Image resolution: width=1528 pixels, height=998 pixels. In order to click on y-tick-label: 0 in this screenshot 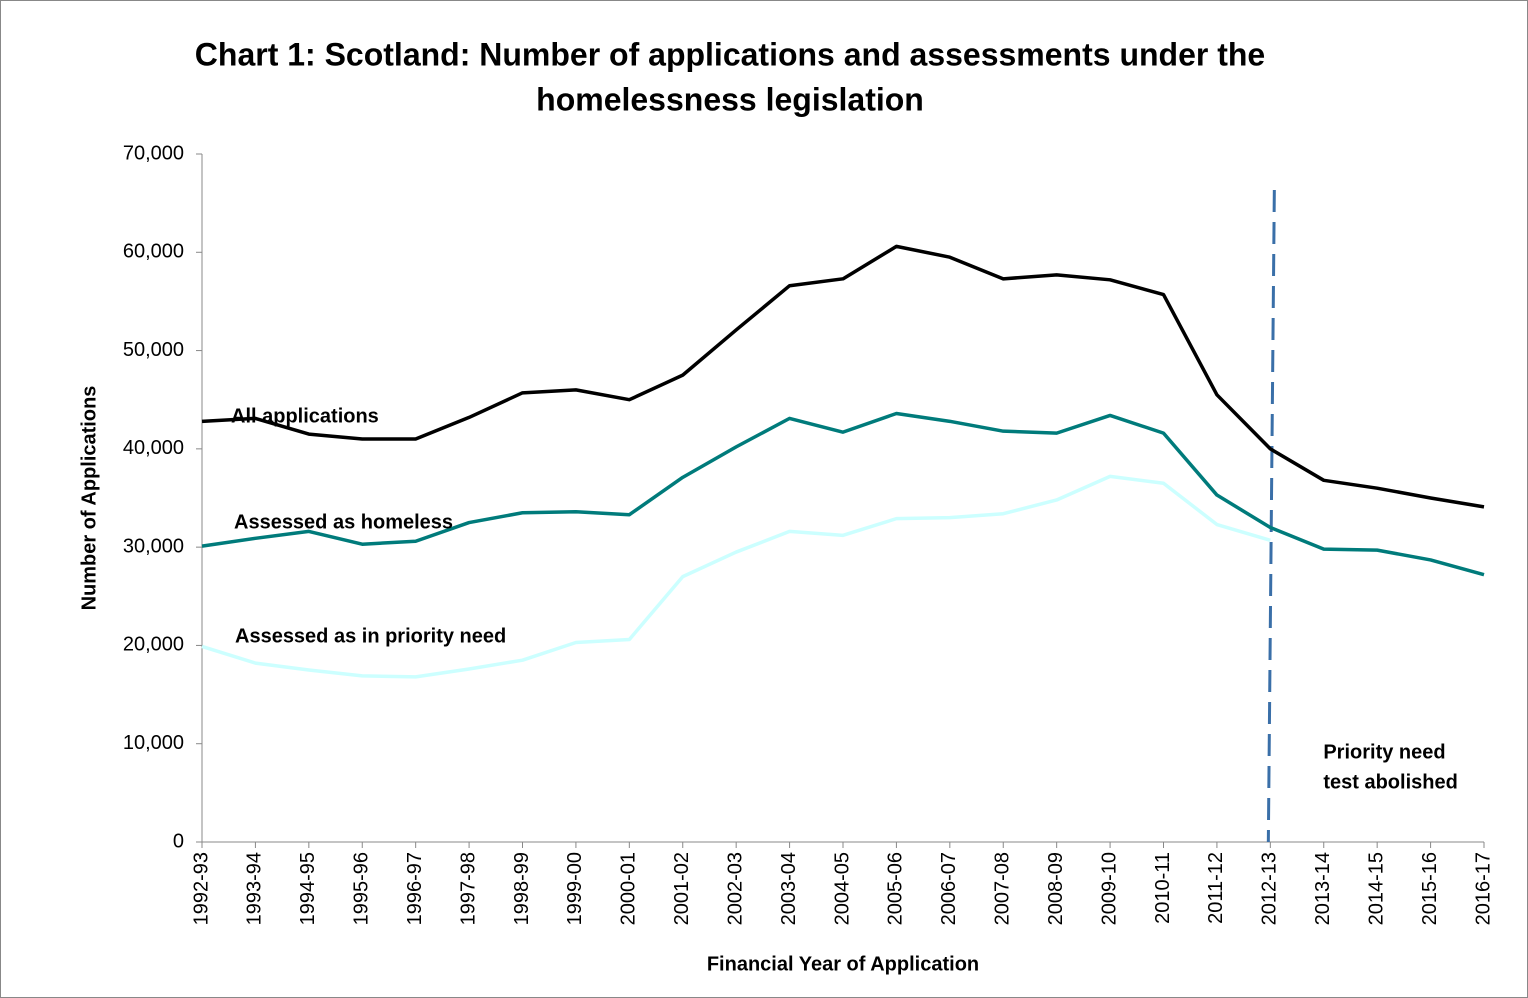, I will do `click(178, 841)`.